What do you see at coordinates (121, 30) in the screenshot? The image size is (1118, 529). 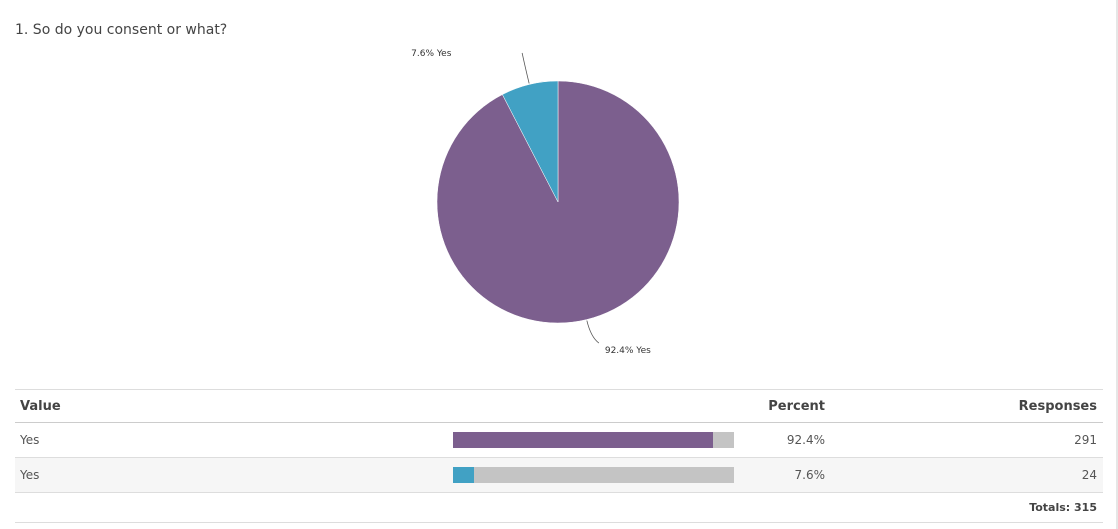 I see `question-title: 1. So do you consent or what?` at bounding box center [121, 30].